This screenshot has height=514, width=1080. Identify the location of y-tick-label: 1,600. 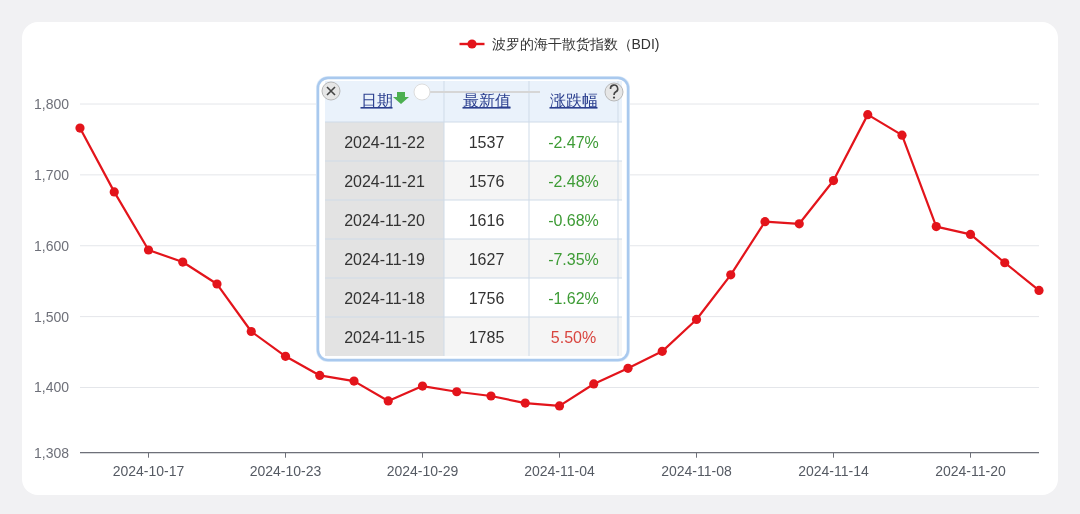
(51, 245).